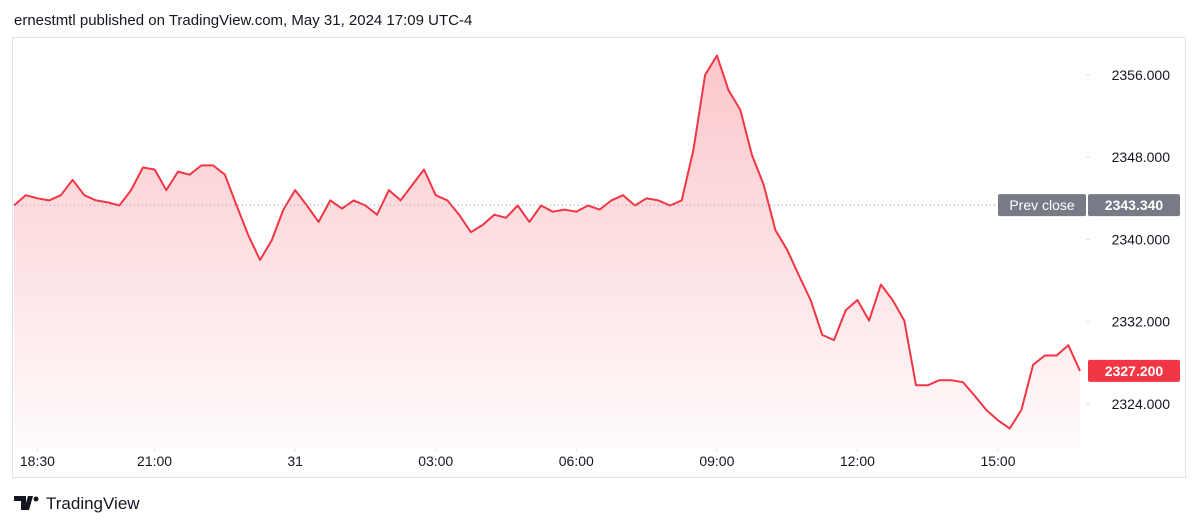  Describe the element at coordinates (1141, 157) in the screenshot. I see `y-tick-label: 2348.000` at that location.